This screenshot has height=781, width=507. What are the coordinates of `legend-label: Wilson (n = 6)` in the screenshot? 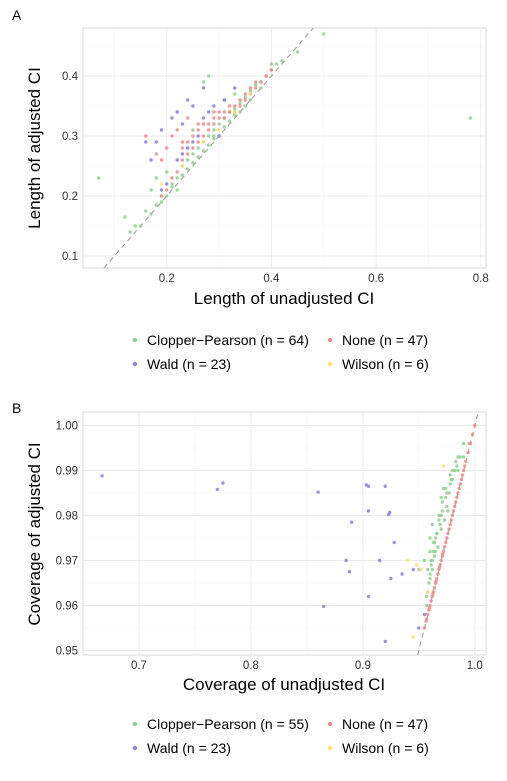 It's located at (385, 748).